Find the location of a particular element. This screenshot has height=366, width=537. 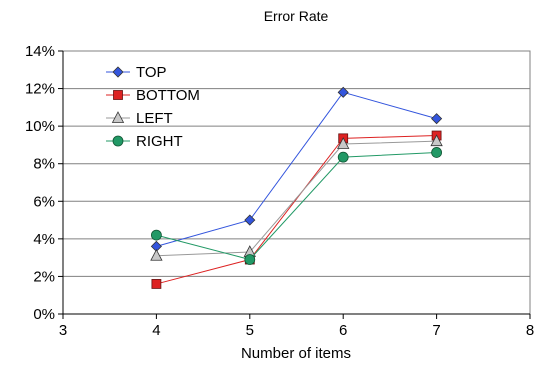

legend-label-top: TOP is located at coordinates (151, 72).